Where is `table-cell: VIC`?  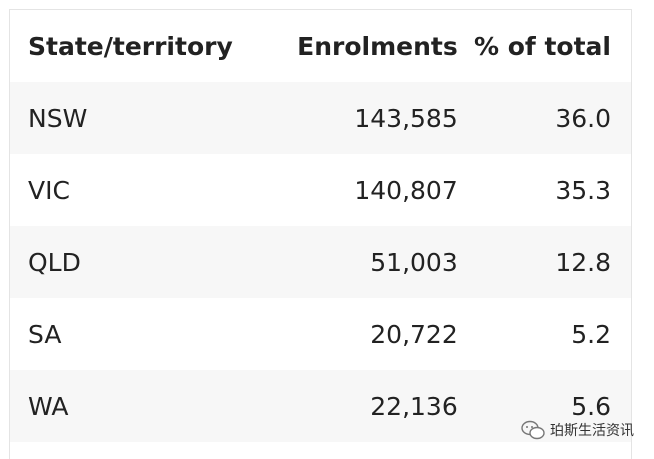 table-cell: VIC is located at coordinates (49, 190).